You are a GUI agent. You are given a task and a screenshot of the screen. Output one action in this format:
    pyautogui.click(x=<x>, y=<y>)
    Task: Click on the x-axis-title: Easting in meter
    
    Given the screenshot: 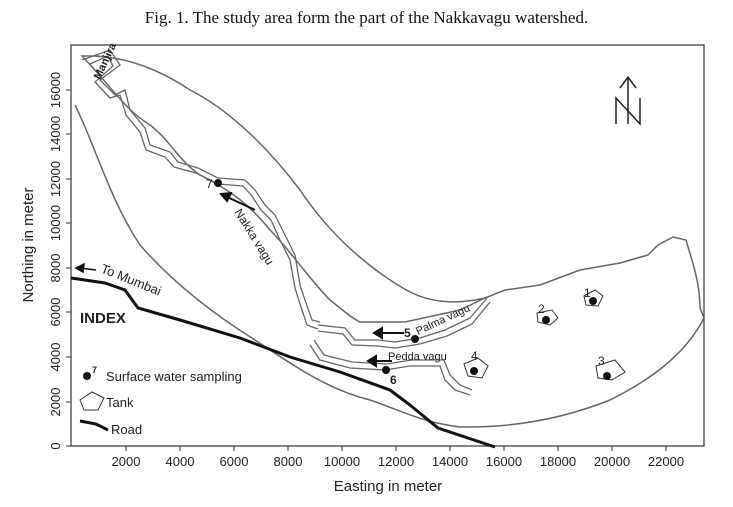 What is the action you would take?
    pyautogui.click(x=388, y=486)
    